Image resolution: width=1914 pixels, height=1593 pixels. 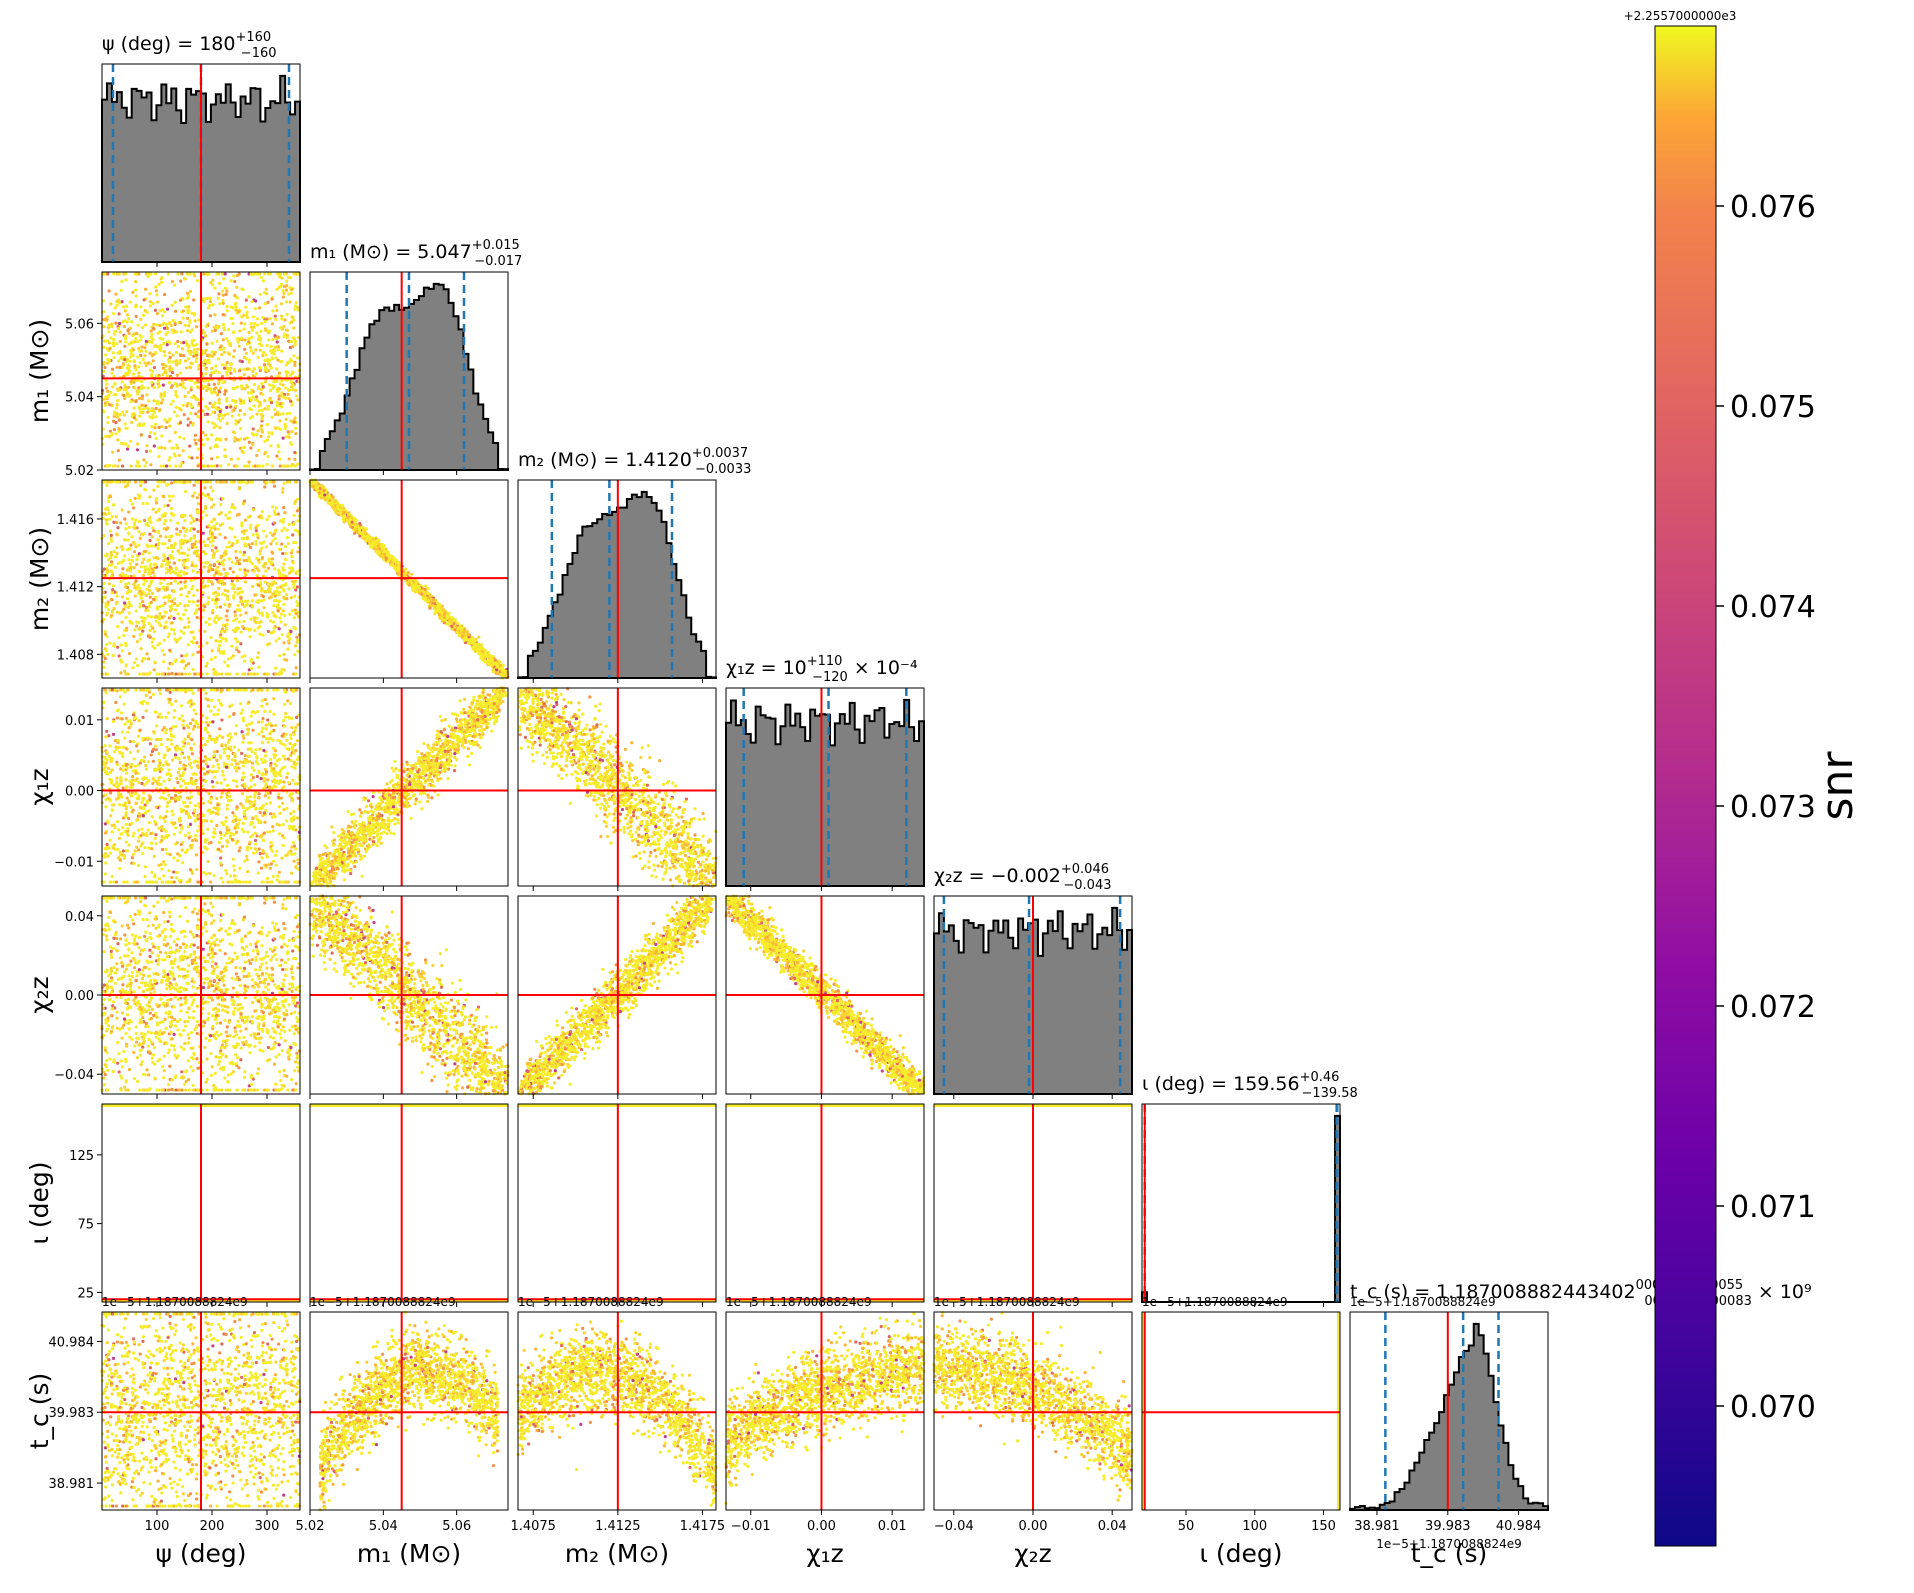 I want to click on title-m2: m₂ (M⊙) = 1.4120+0.0037 −0.0033, so click(x=634, y=461).